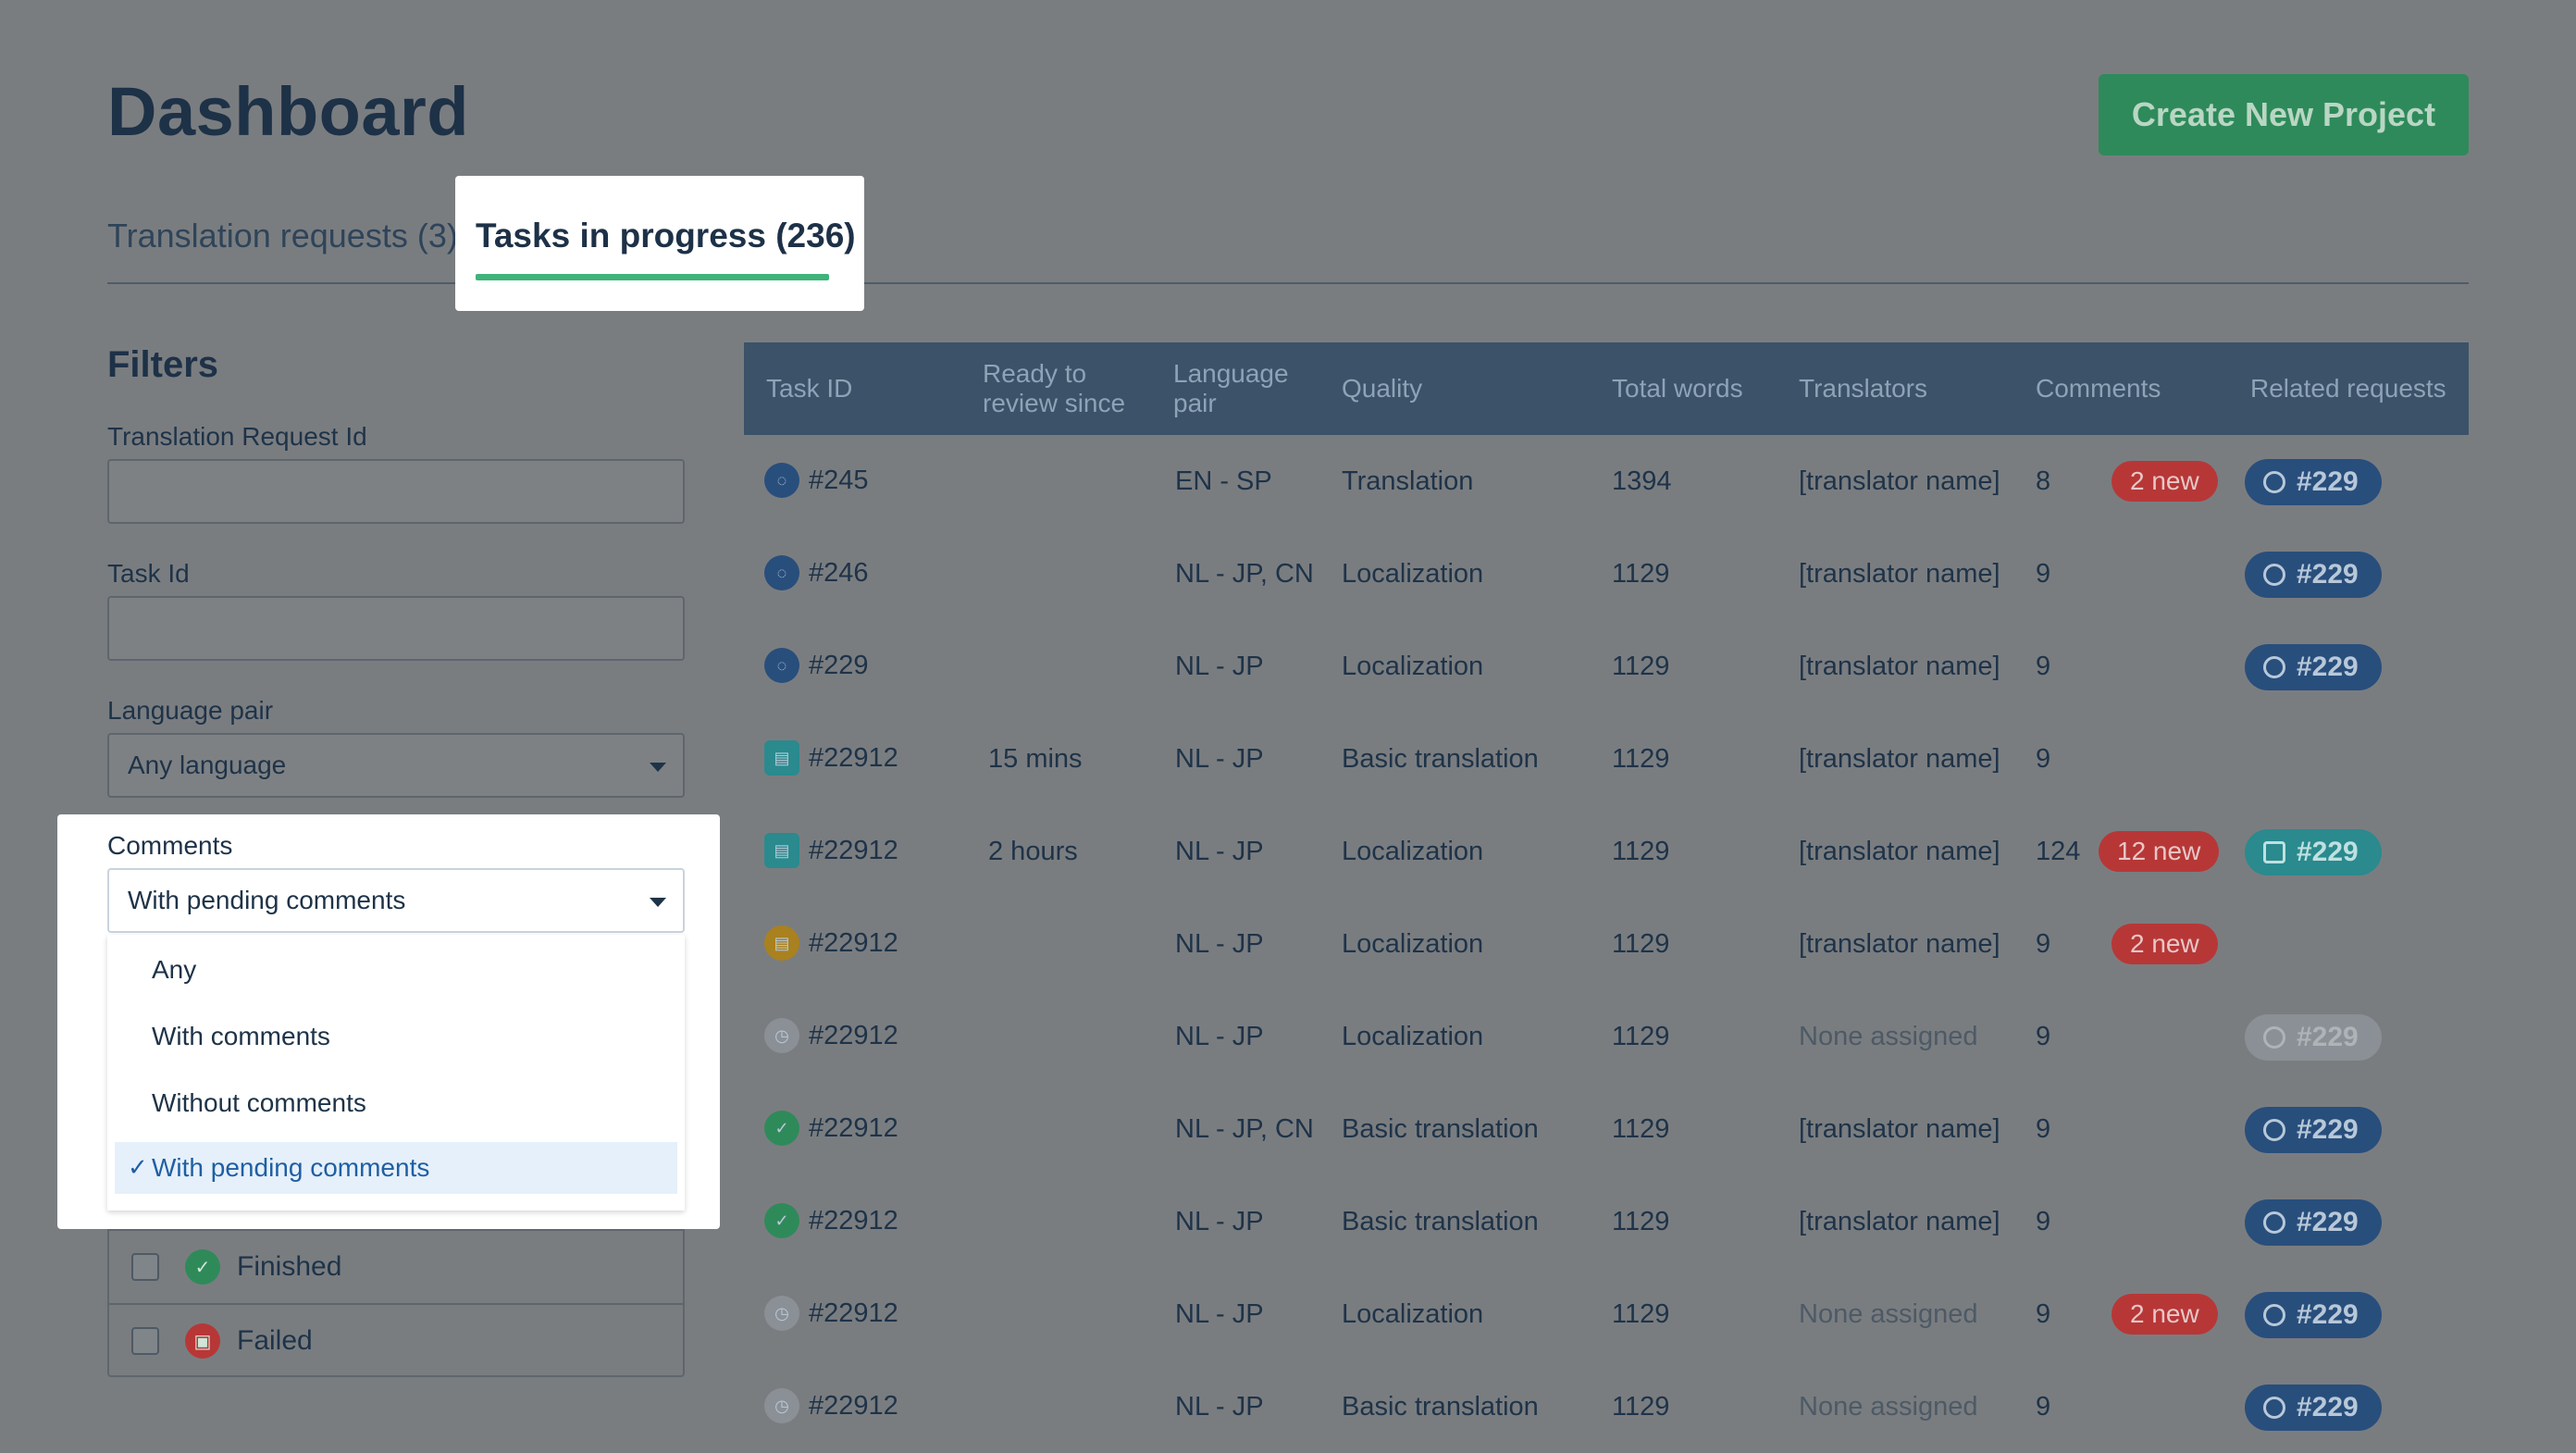  What do you see at coordinates (1054, 403) in the screenshot?
I see `th-ready-line2: review since` at bounding box center [1054, 403].